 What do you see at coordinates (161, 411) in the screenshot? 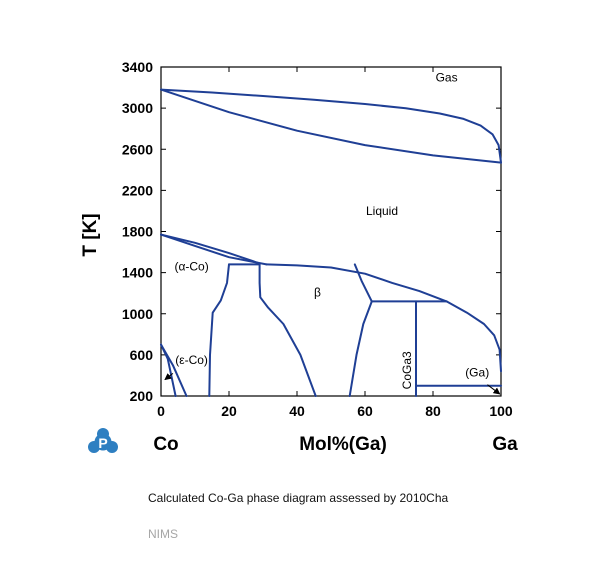
I see `x-tick-label: 0` at bounding box center [161, 411].